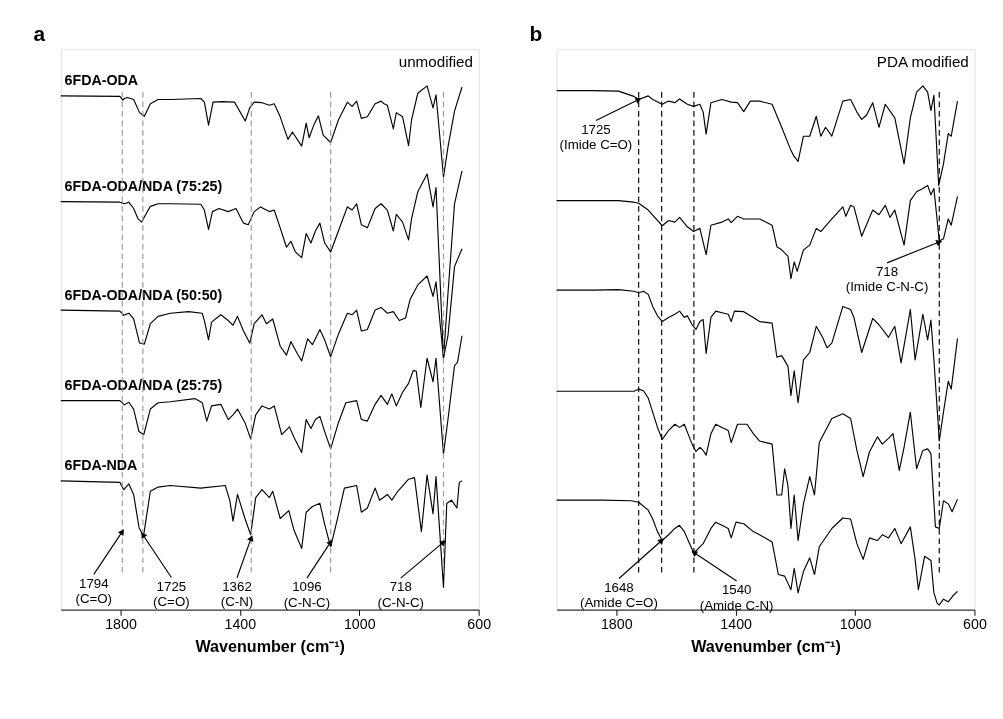 This screenshot has width=1003, height=719. I want to click on series-label: 6FDA-NDA, so click(101, 465).